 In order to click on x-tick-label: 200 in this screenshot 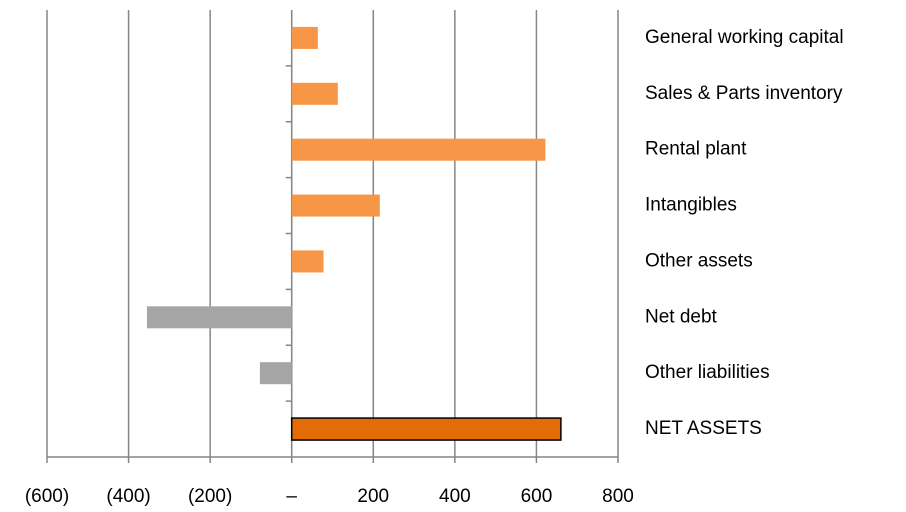, I will do `click(373, 496)`.